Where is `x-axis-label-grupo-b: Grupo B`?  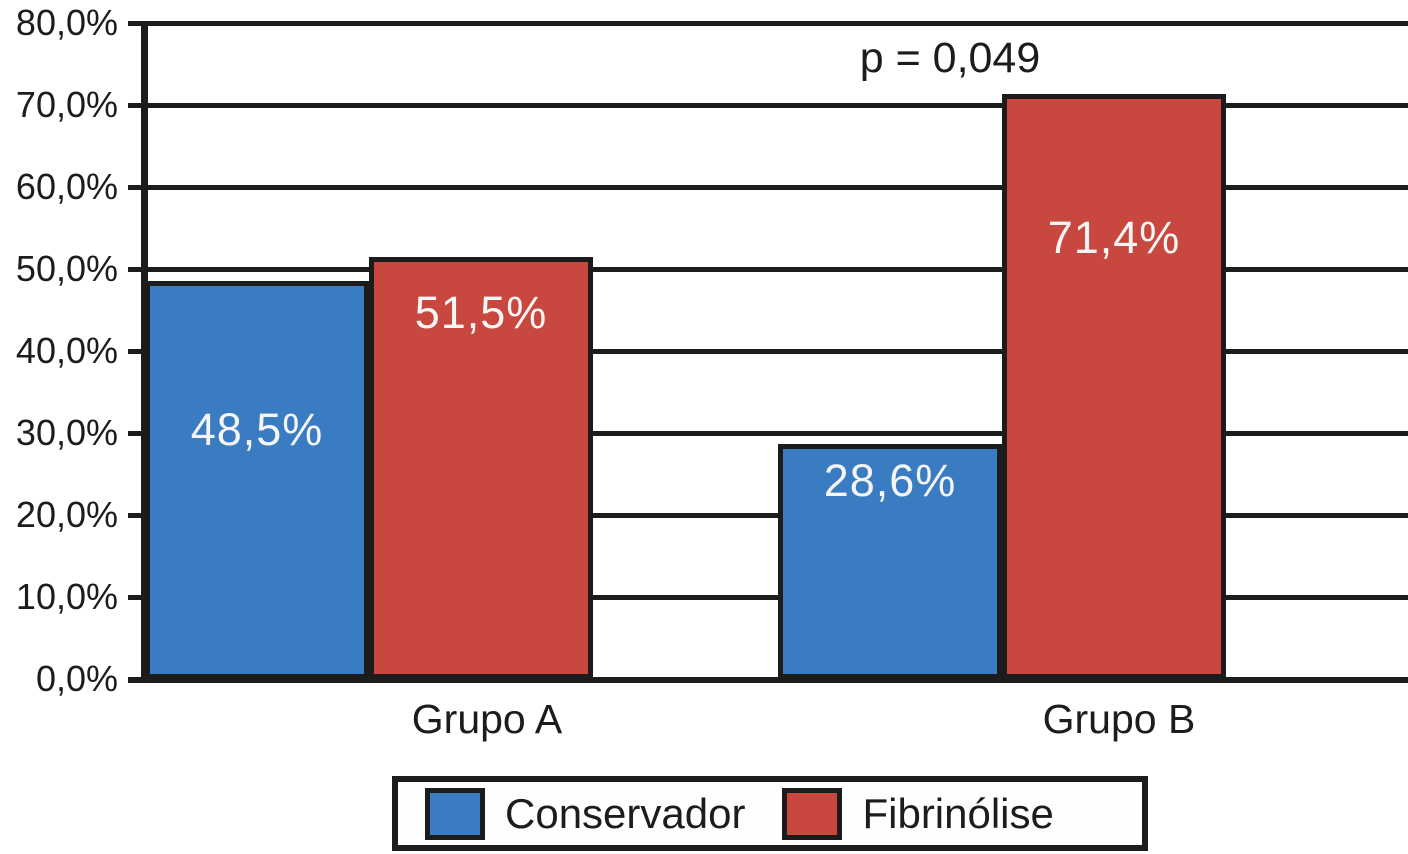 x-axis-label-grupo-b: Grupo B is located at coordinates (1119, 719).